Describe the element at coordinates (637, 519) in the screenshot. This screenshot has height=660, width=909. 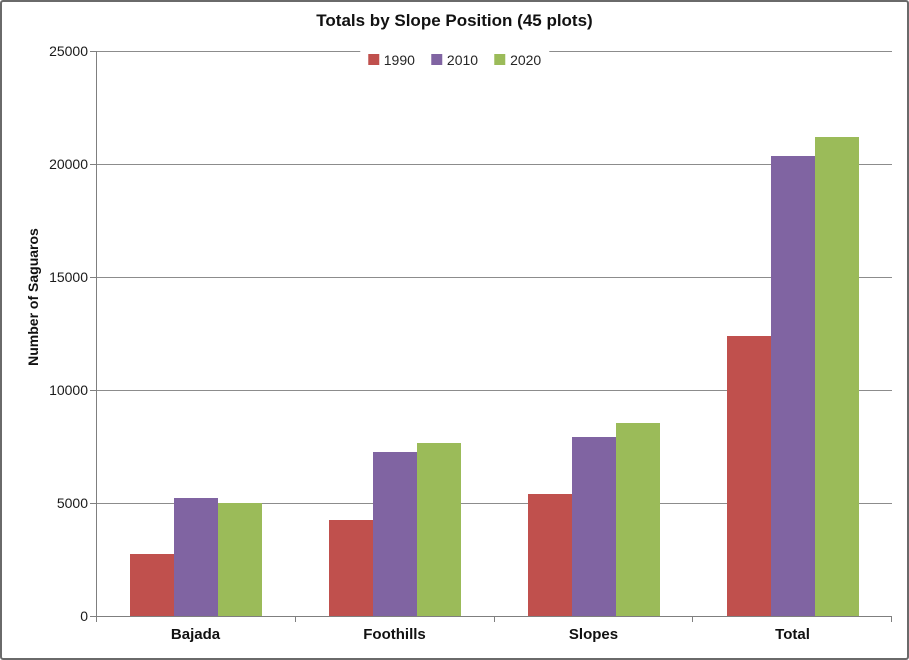
I see `bar-2020-slopes` at that location.